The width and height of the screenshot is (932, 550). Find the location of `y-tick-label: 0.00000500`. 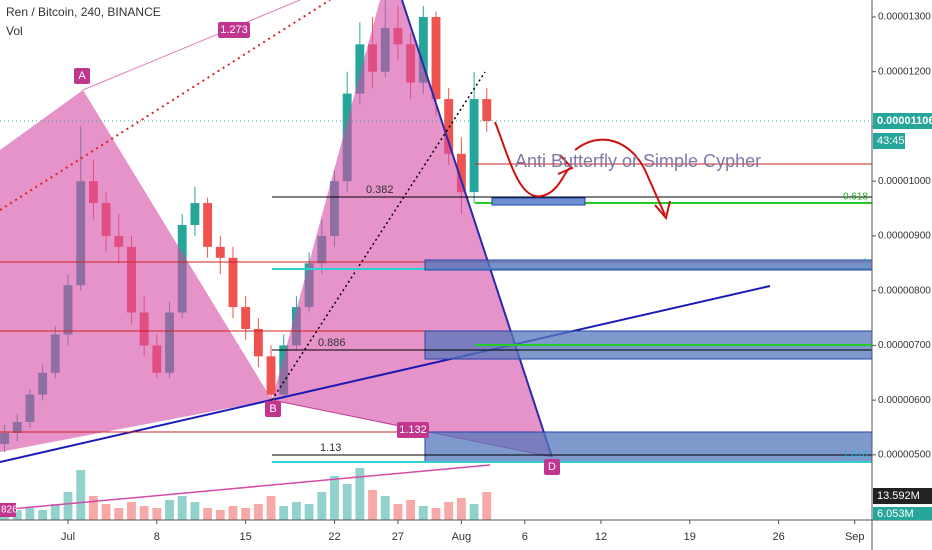

y-tick-label: 0.00000500 is located at coordinates (904, 455).